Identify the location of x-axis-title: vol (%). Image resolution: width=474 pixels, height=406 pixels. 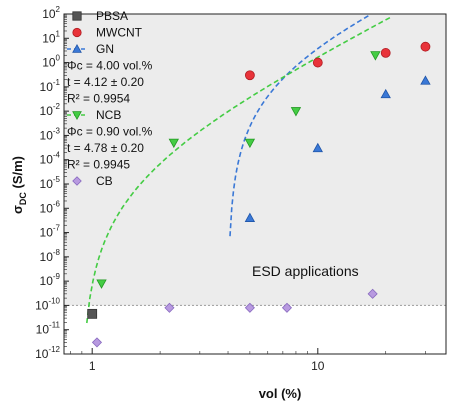
(280, 393).